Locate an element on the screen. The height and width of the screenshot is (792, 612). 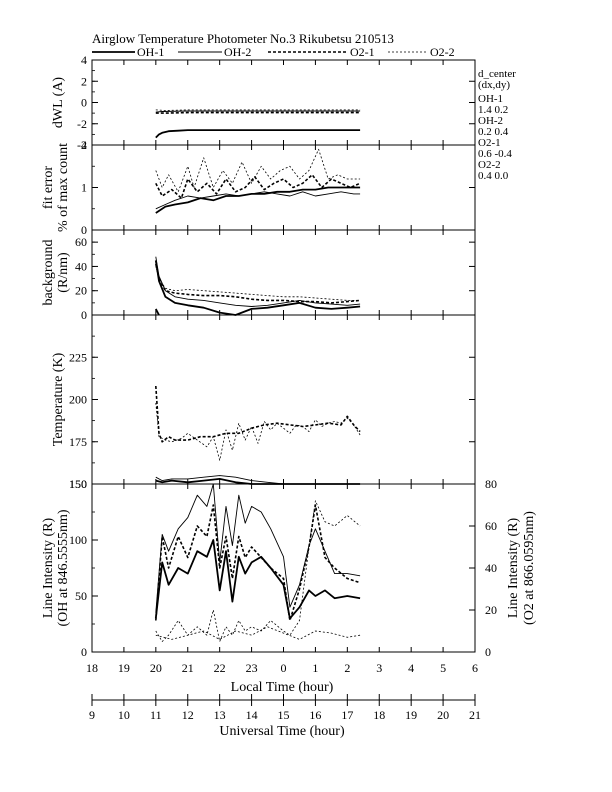
y-tick-label: 60 is located at coordinates (81, 242).